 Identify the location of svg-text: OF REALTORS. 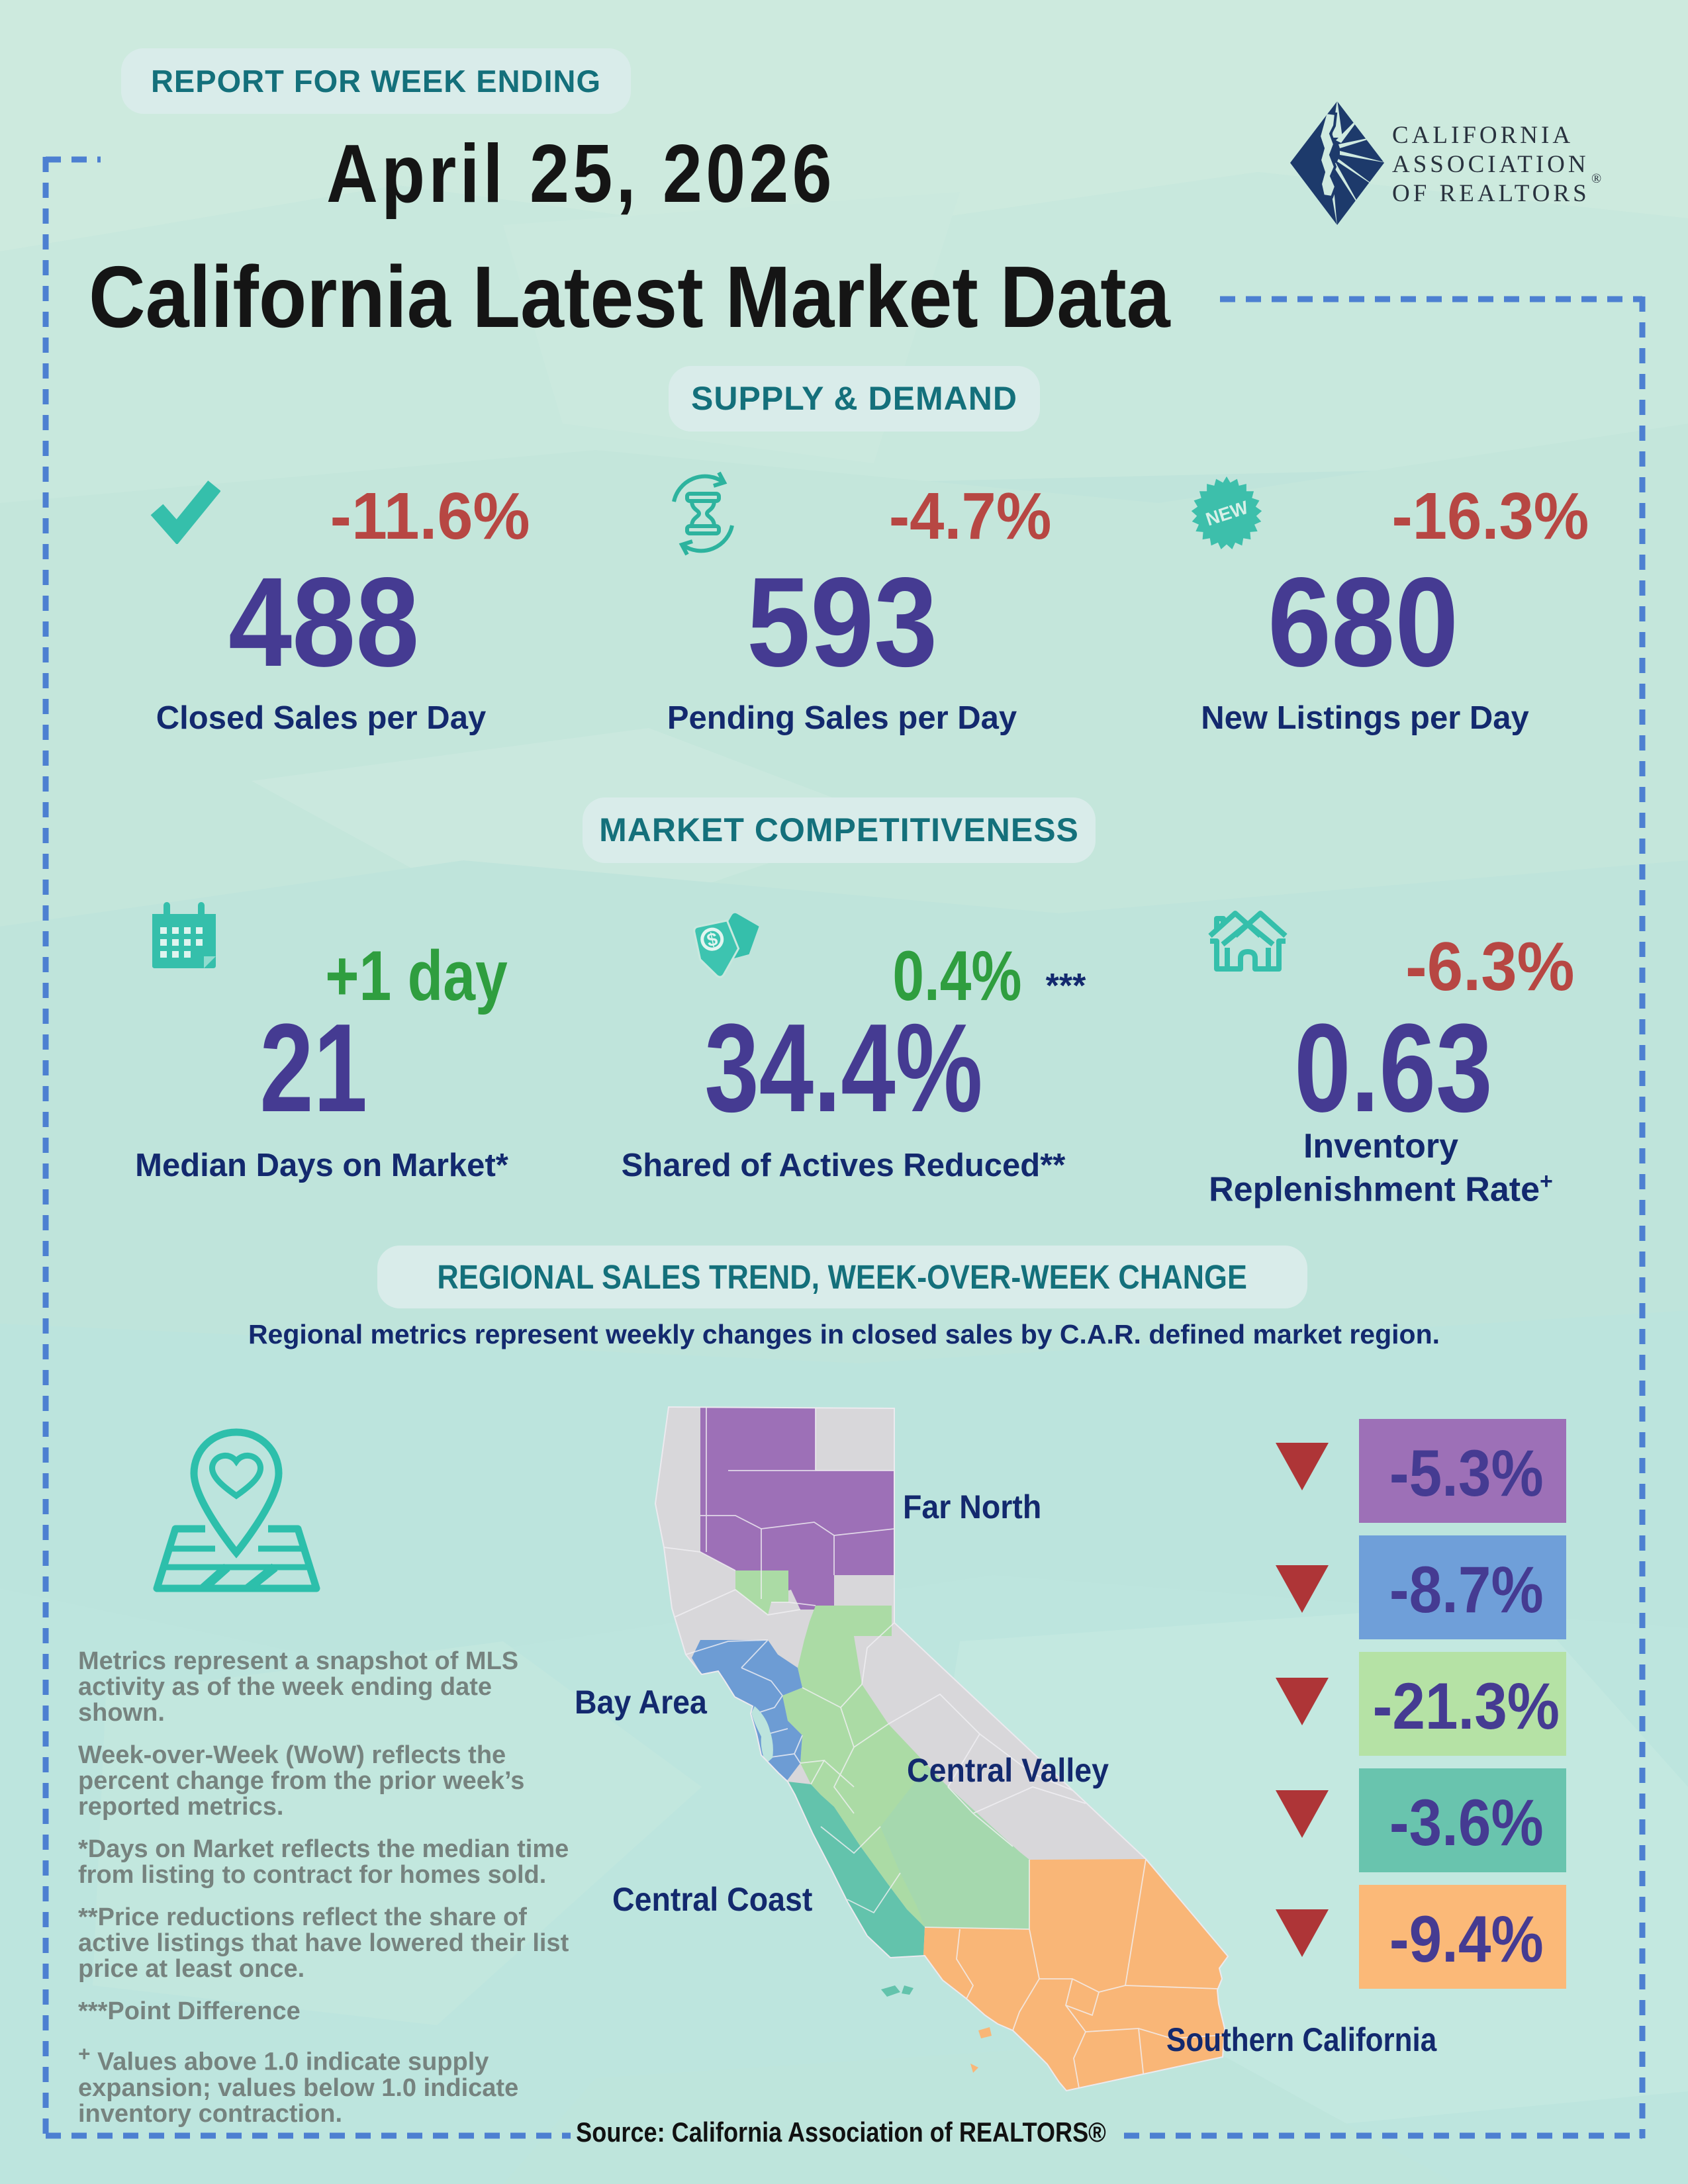
(1491, 193).